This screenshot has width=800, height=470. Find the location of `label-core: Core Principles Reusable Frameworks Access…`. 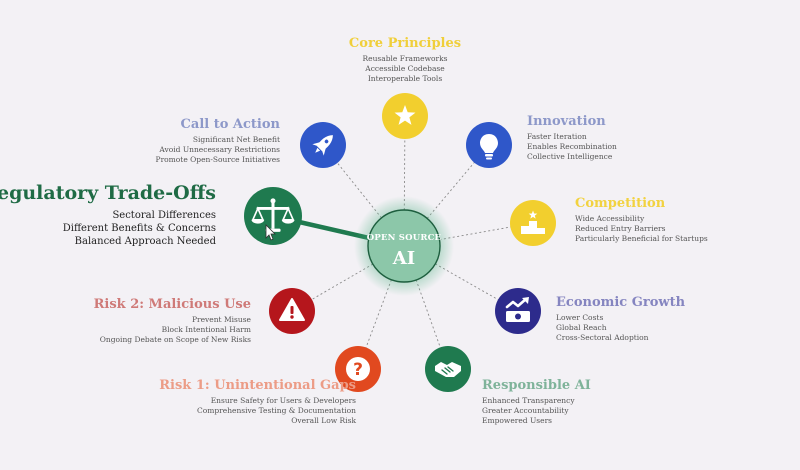

label-core: Core Principles Reusable Frameworks Access… is located at coordinates (405, 60).